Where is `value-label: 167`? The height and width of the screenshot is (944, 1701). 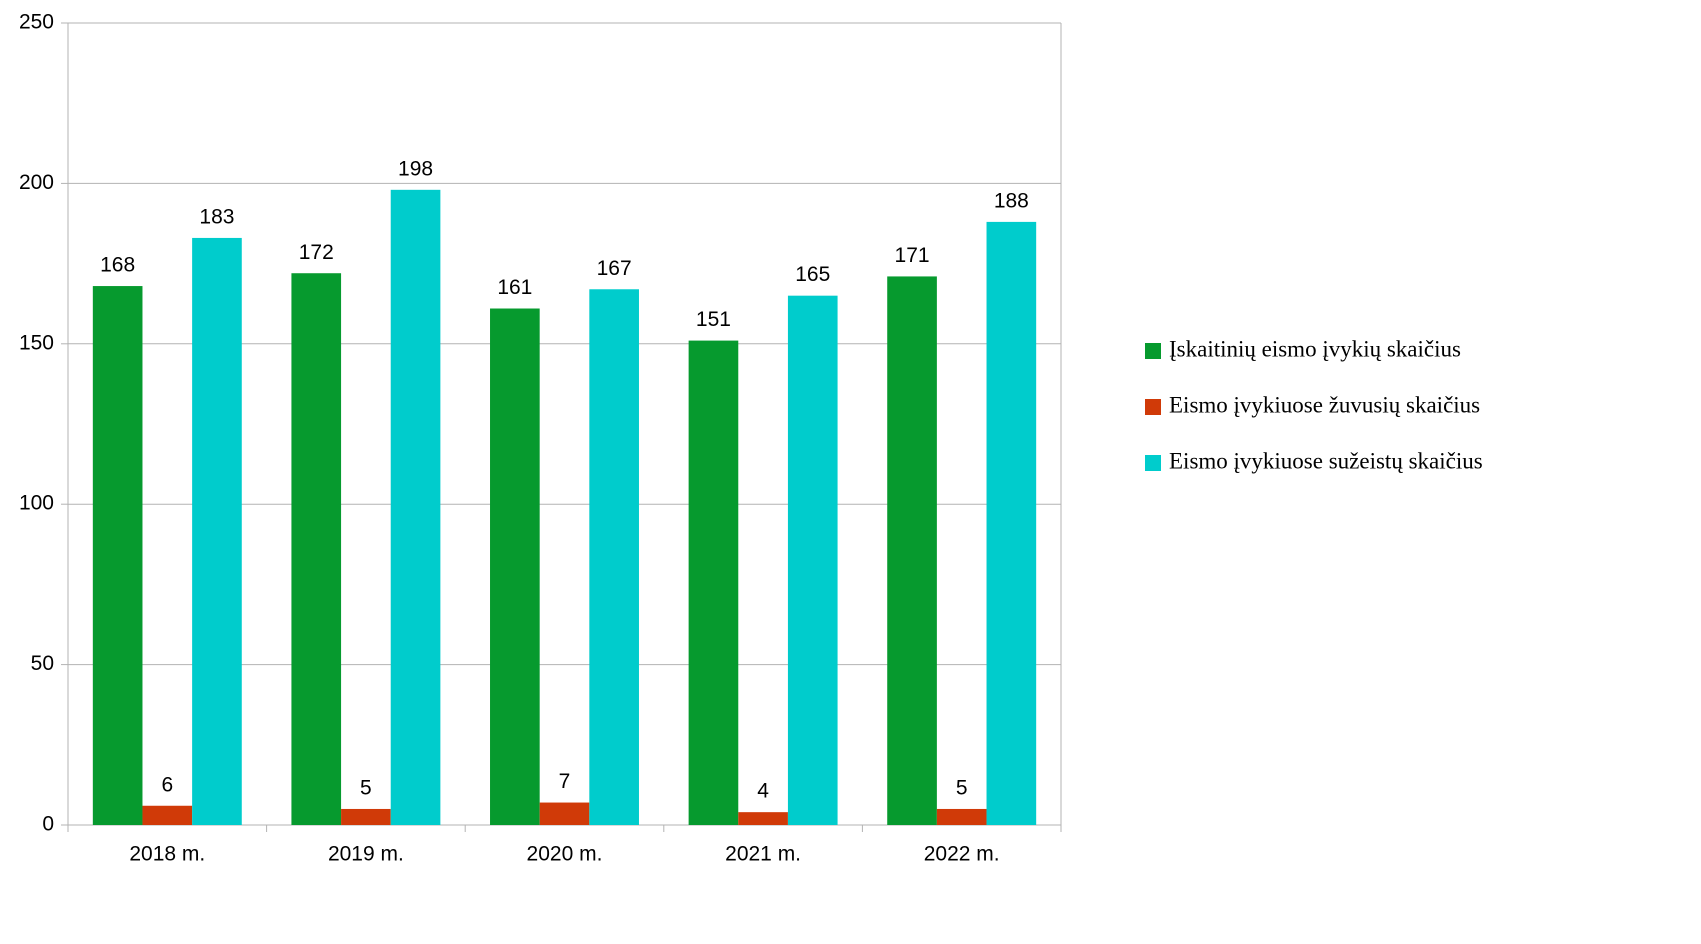 value-label: 167 is located at coordinates (614, 268).